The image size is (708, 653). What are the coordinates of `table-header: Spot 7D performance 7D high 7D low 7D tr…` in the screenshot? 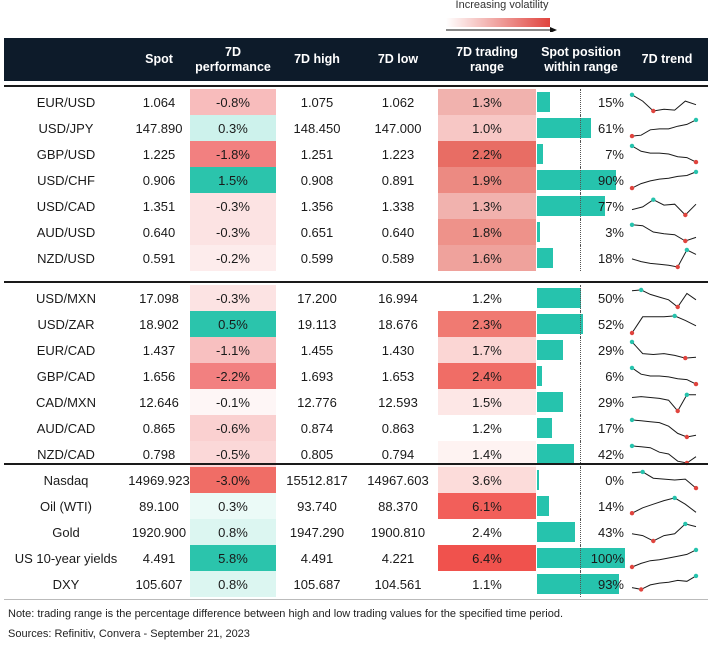 It's located at (356, 59).